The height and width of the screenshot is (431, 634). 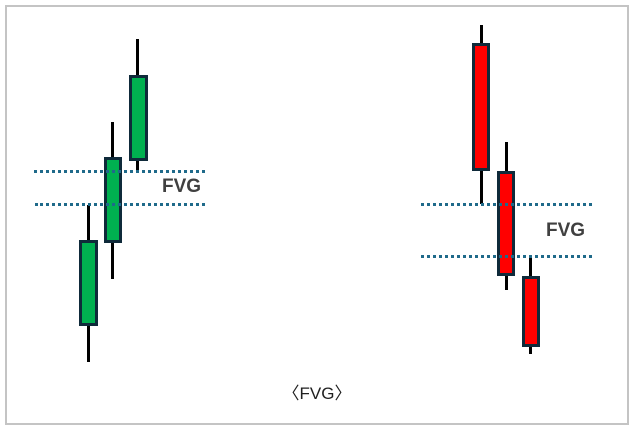 I want to click on bullish-candle-2-body, so click(x=113, y=200).